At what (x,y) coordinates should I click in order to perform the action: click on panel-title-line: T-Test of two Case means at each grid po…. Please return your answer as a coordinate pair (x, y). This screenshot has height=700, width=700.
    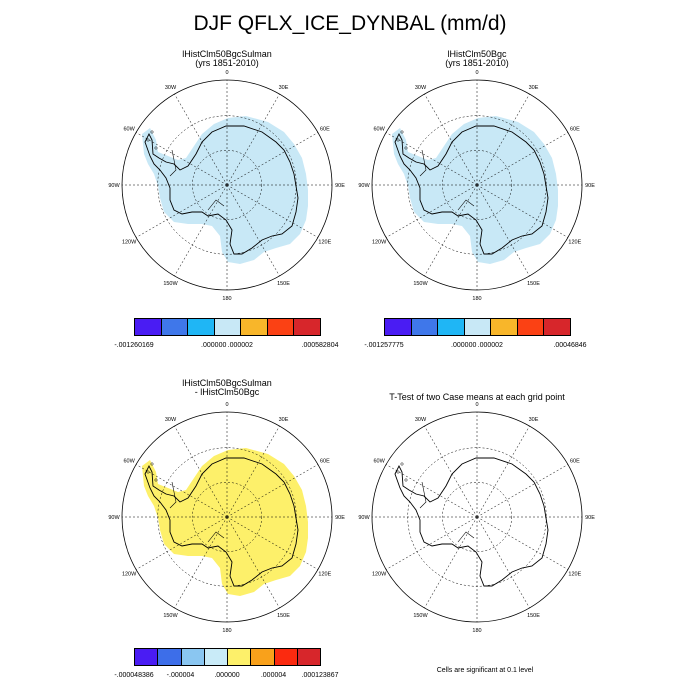
    Looking at the image, I should click on (477, 397).